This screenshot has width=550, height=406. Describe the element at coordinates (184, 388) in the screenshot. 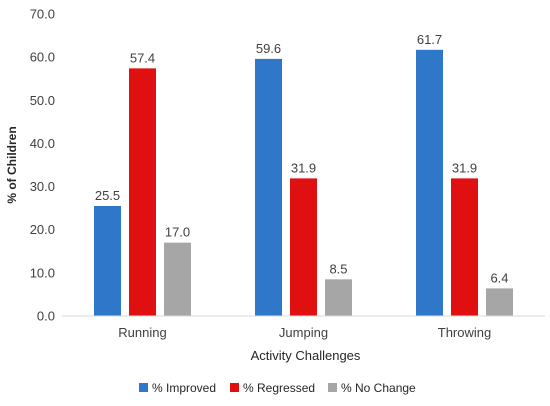

I see `legend-label: % Improved` at that location.